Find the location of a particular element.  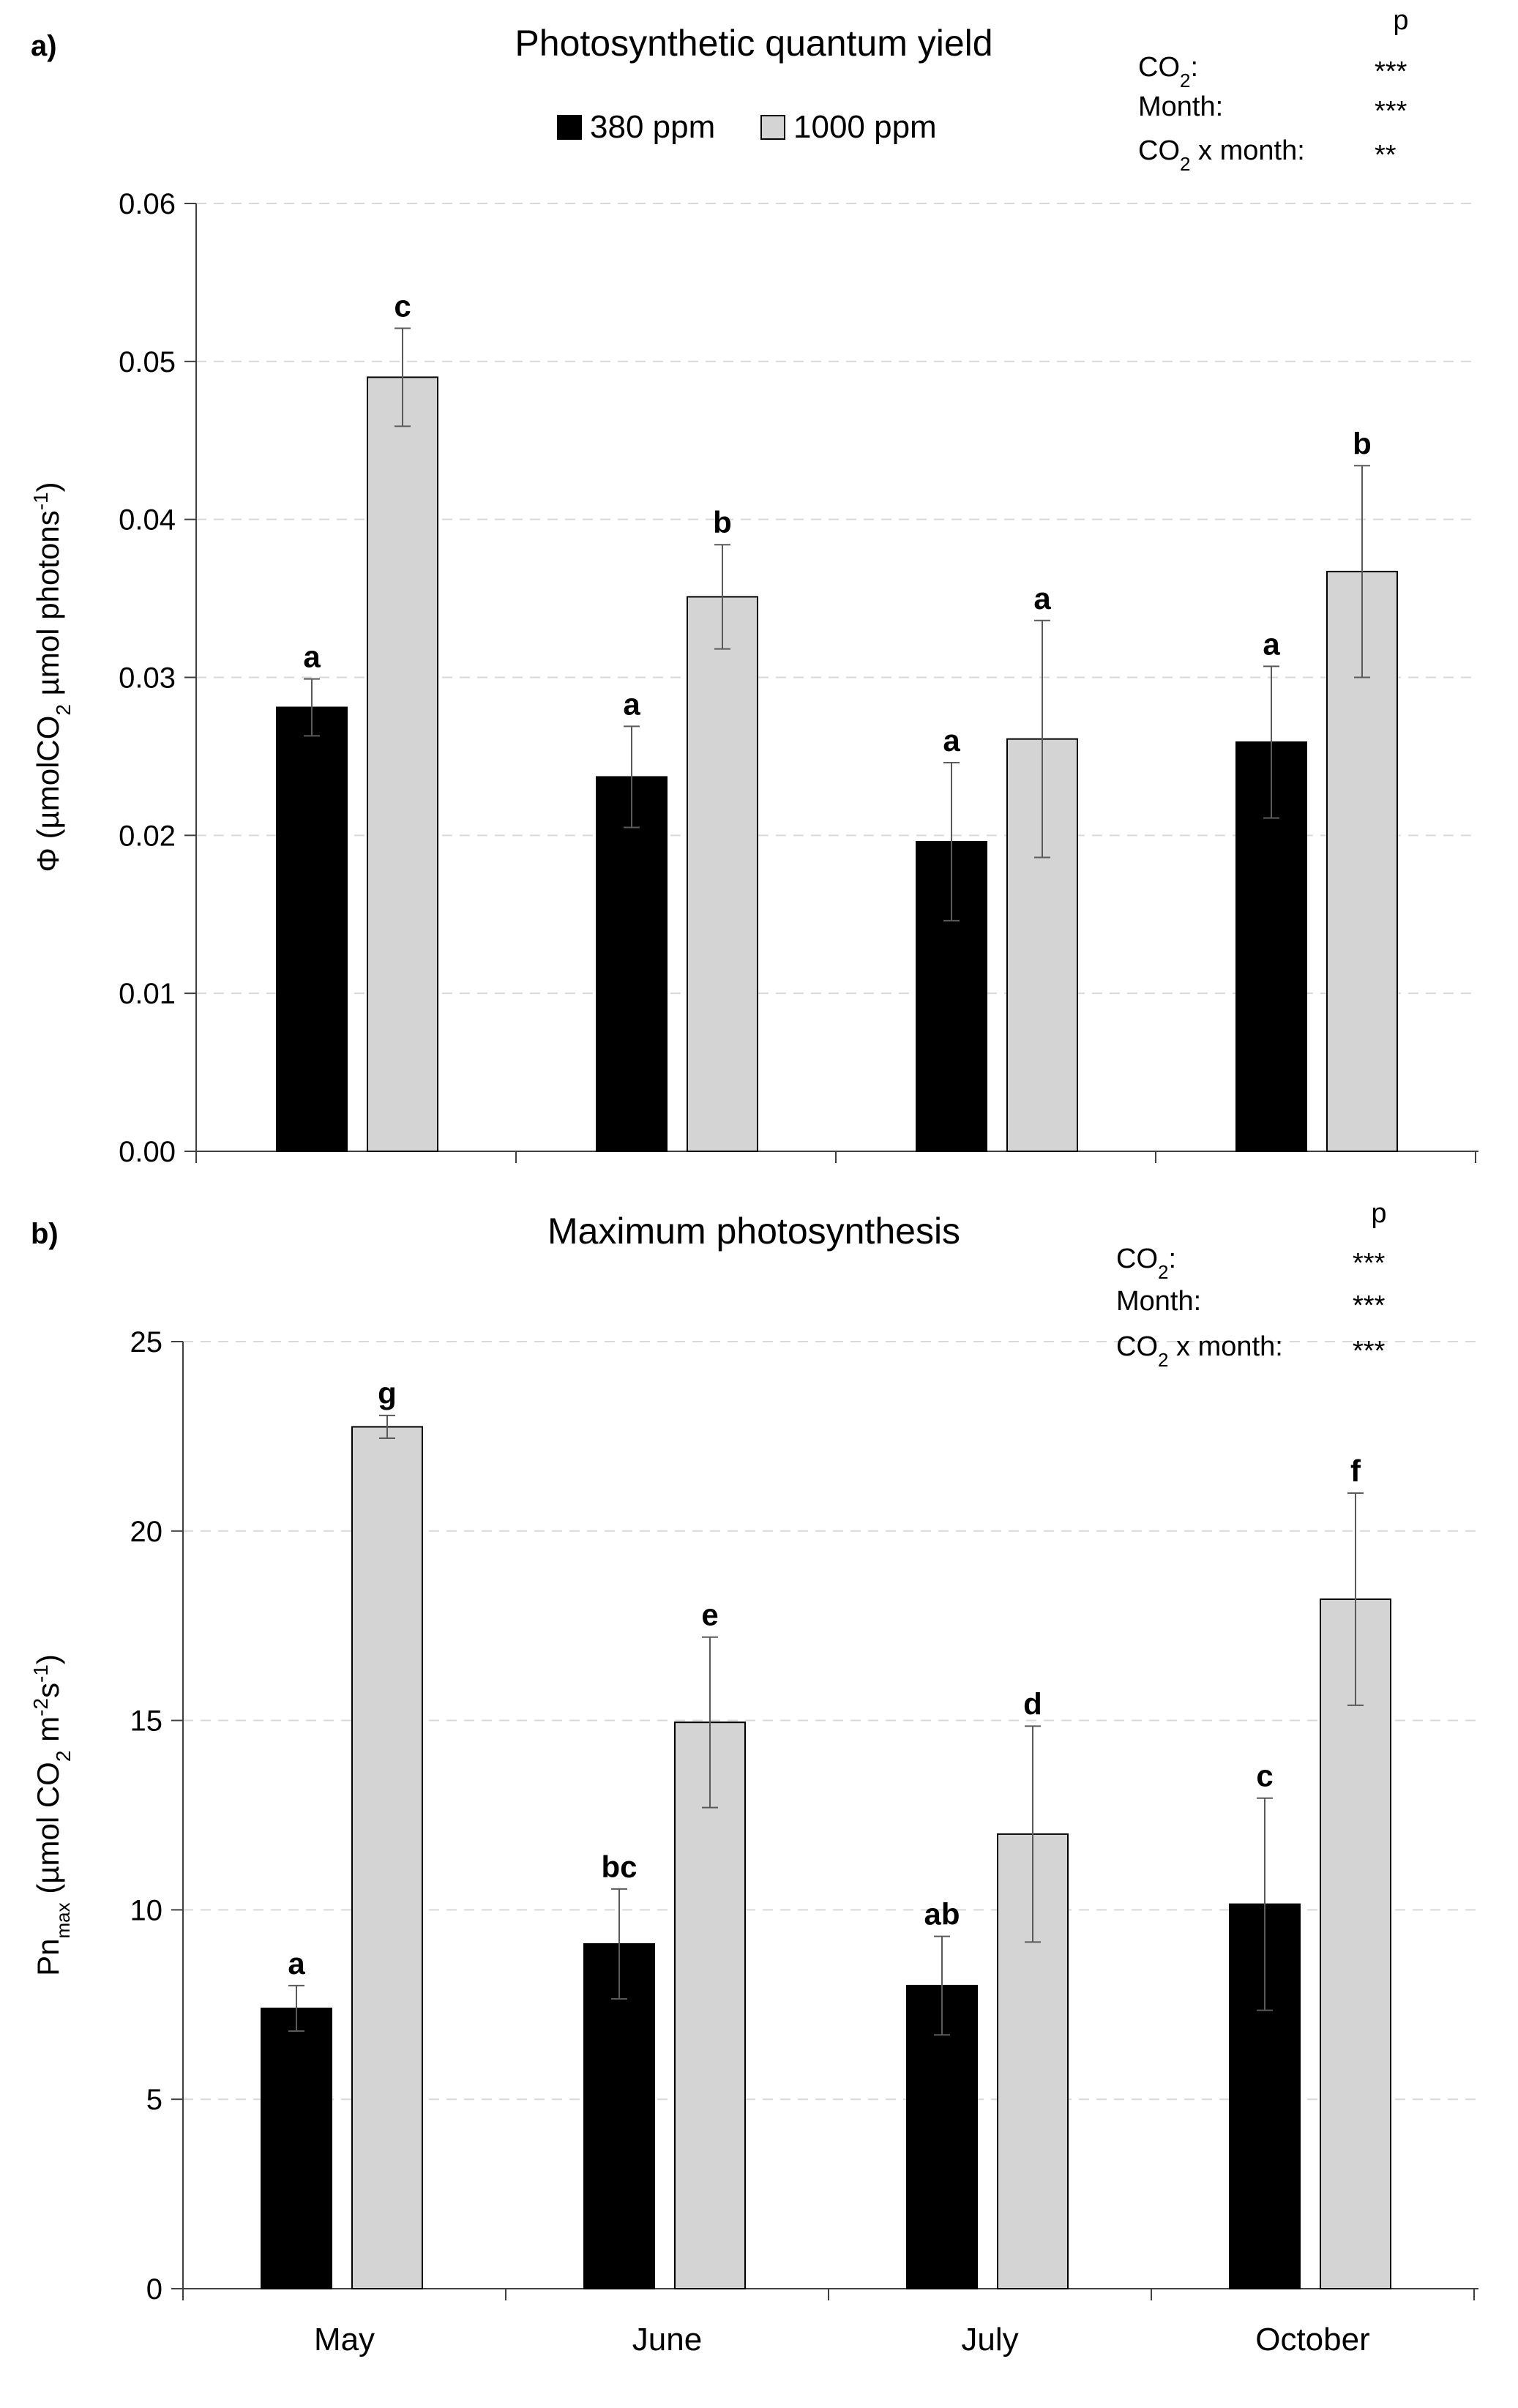

significance-letter: g is located at coordinates (387, 1393).